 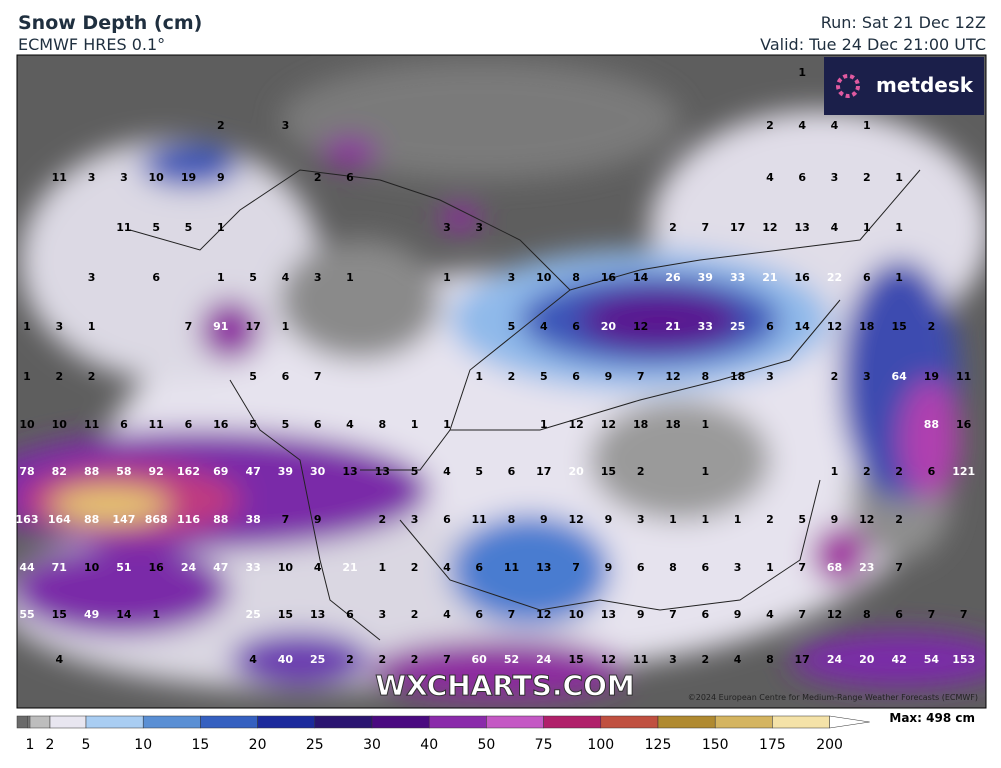 I want to click on snow-value: 51, so click(x=123, y=567).